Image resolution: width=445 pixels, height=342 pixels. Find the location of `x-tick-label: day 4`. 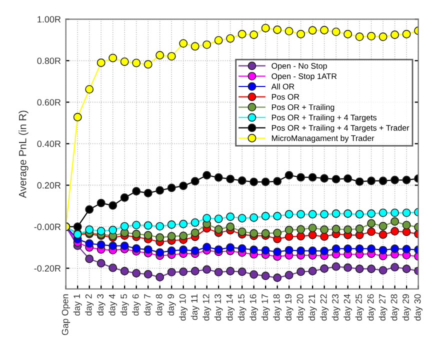

x-tick-label: day 4 is located at coordinates (113, 305).